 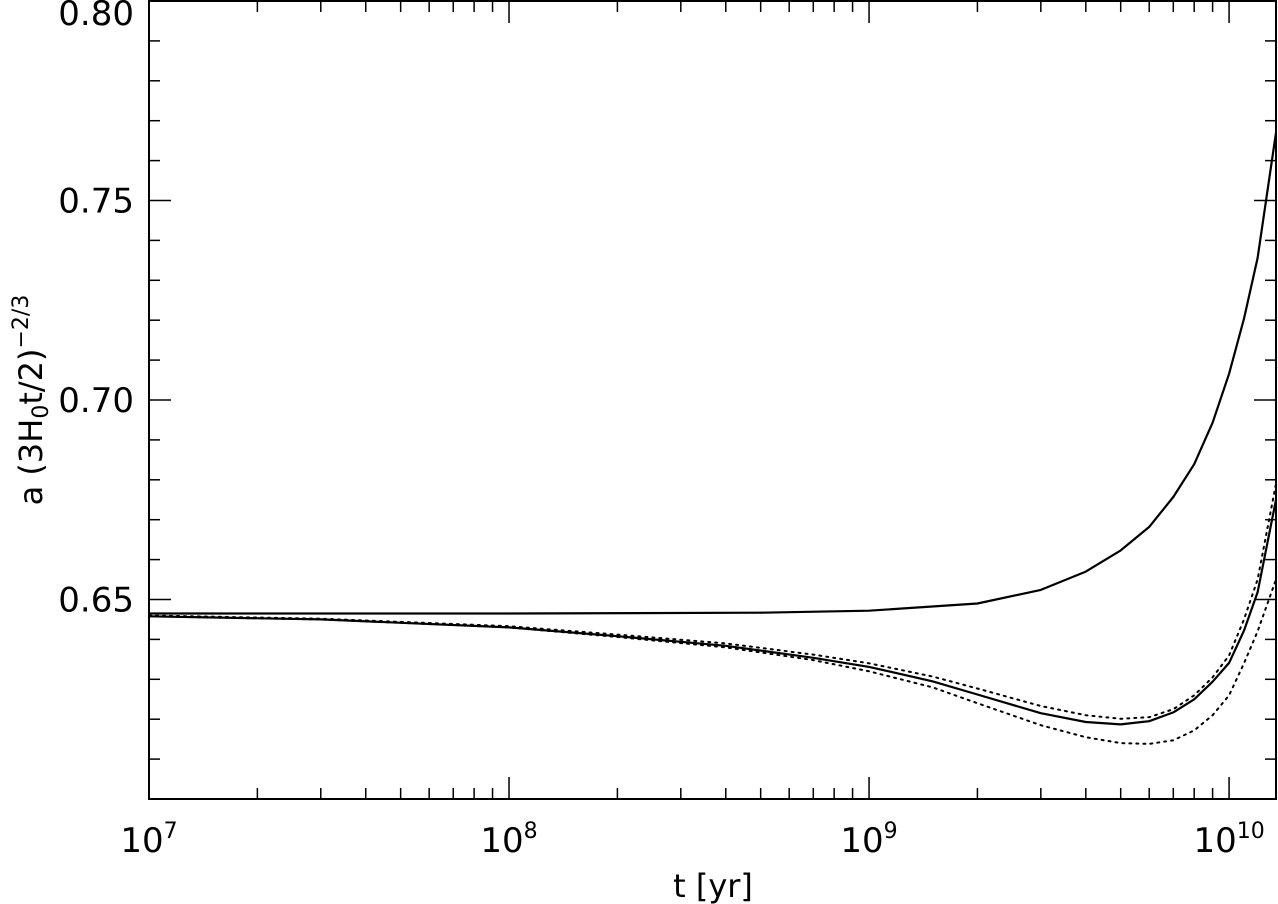 I want to click on x-tick-label-exponent: 9, so click(x=891, y=831).